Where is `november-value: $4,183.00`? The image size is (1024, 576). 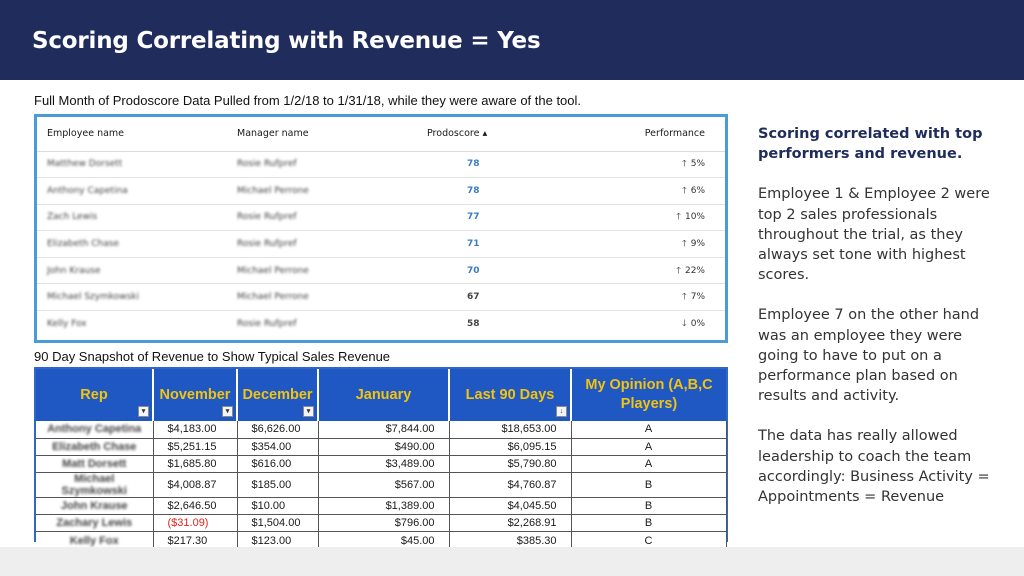 november-value: $4,183.00 is located at coordinates (195, 430).